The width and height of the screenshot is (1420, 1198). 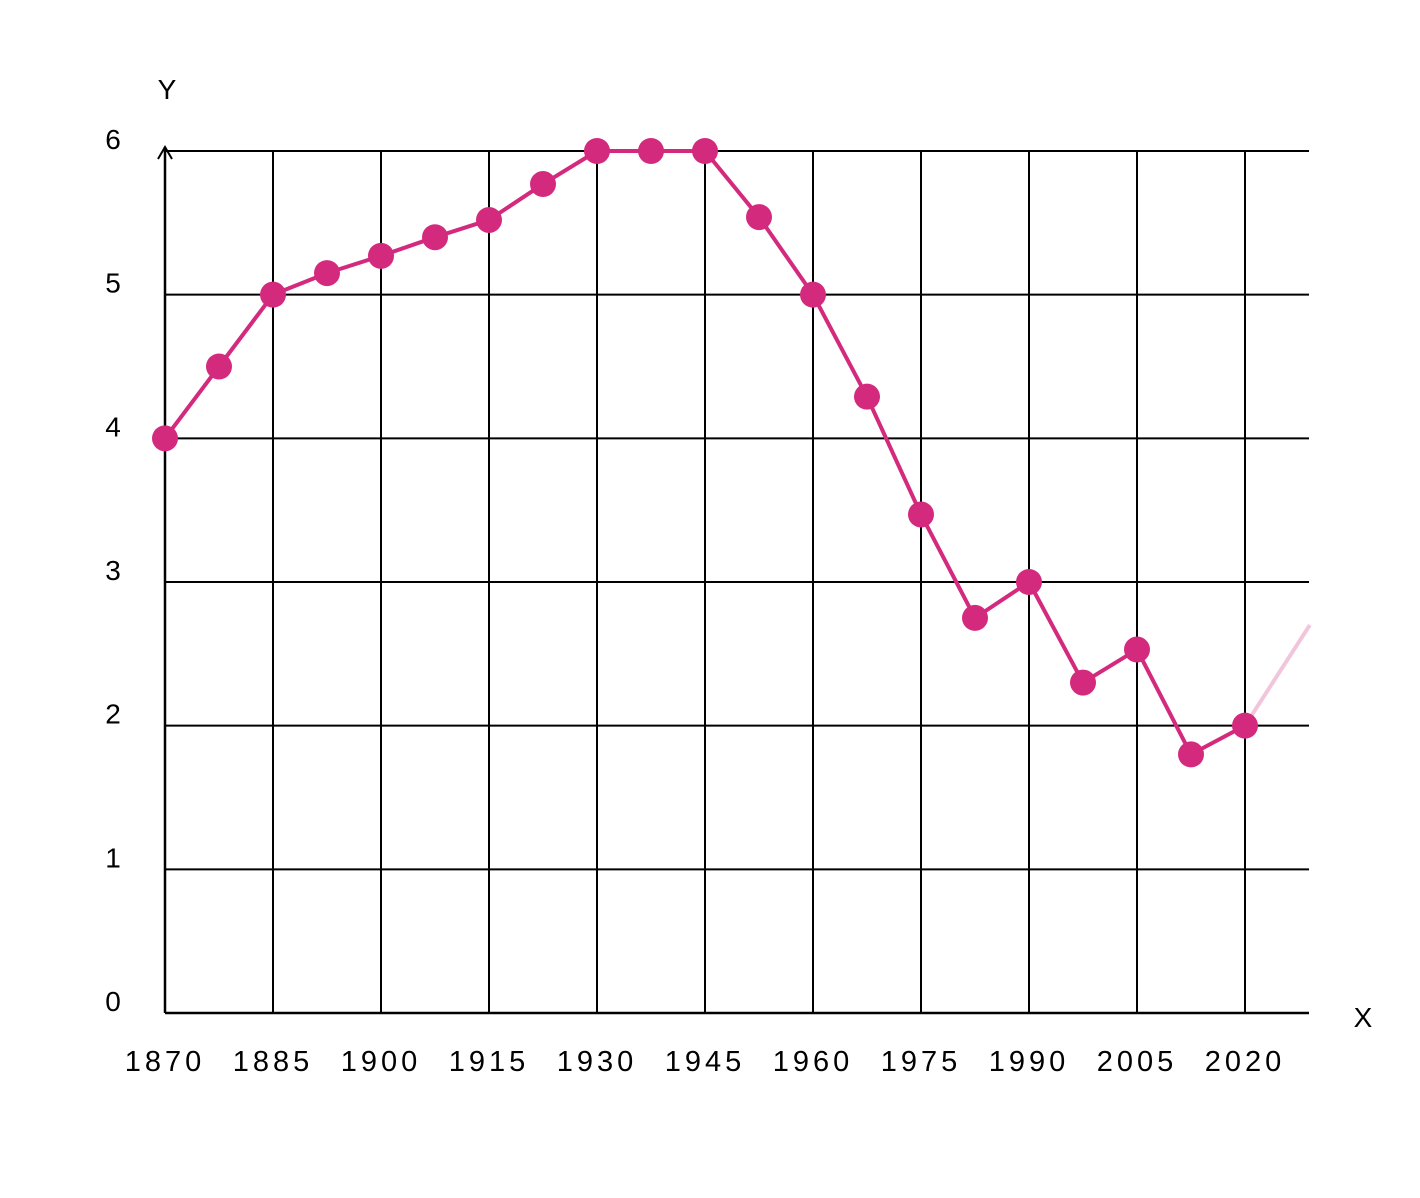 I want to click on x-tick-label: 2005, so click(x=1137, y=1062).